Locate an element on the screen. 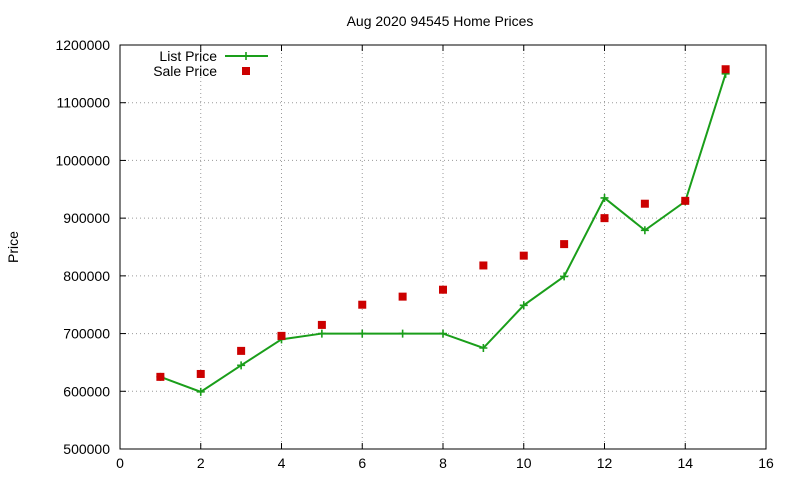 This screenshot has height=480, width=800. y-axis-label: Price is located at coordinates (13, 247).